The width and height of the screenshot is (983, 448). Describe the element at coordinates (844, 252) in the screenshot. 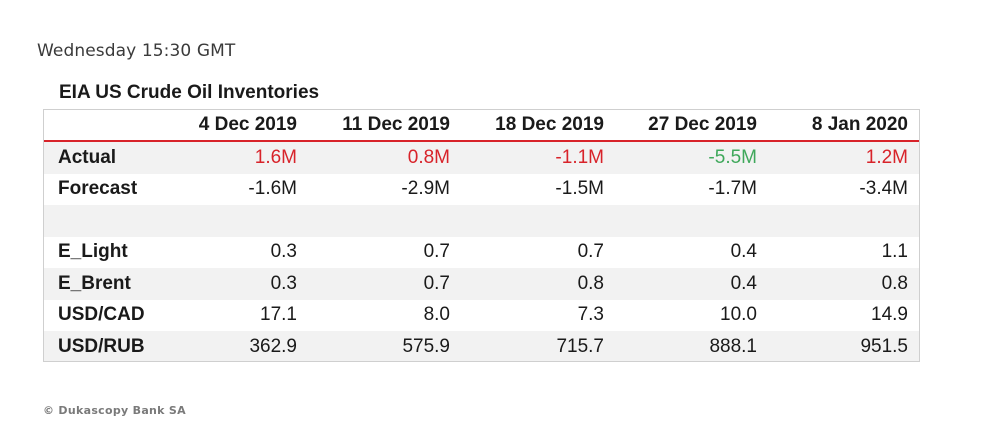

I see `table-cell: 1.1` at that location.